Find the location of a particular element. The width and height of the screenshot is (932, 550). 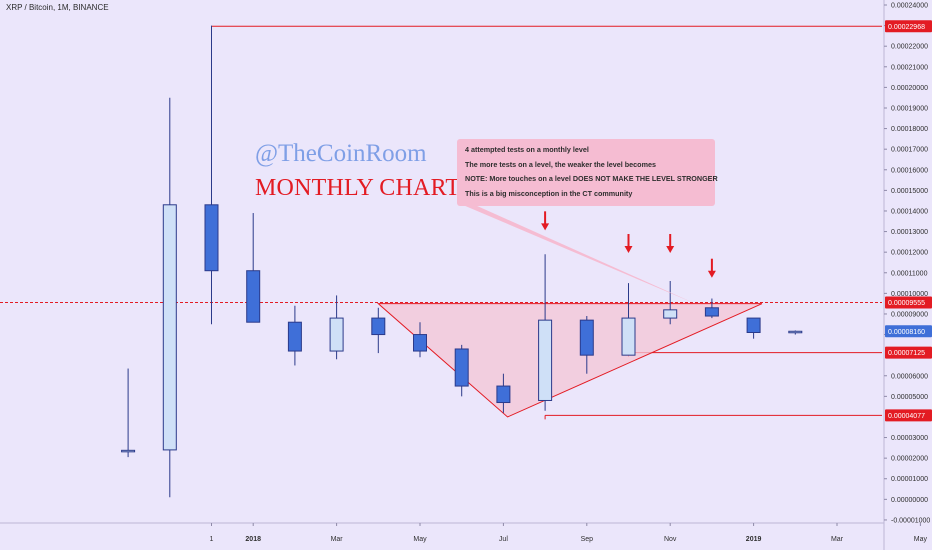

price-tag-label: 0.00022968 is located at coordinates (906, 27).